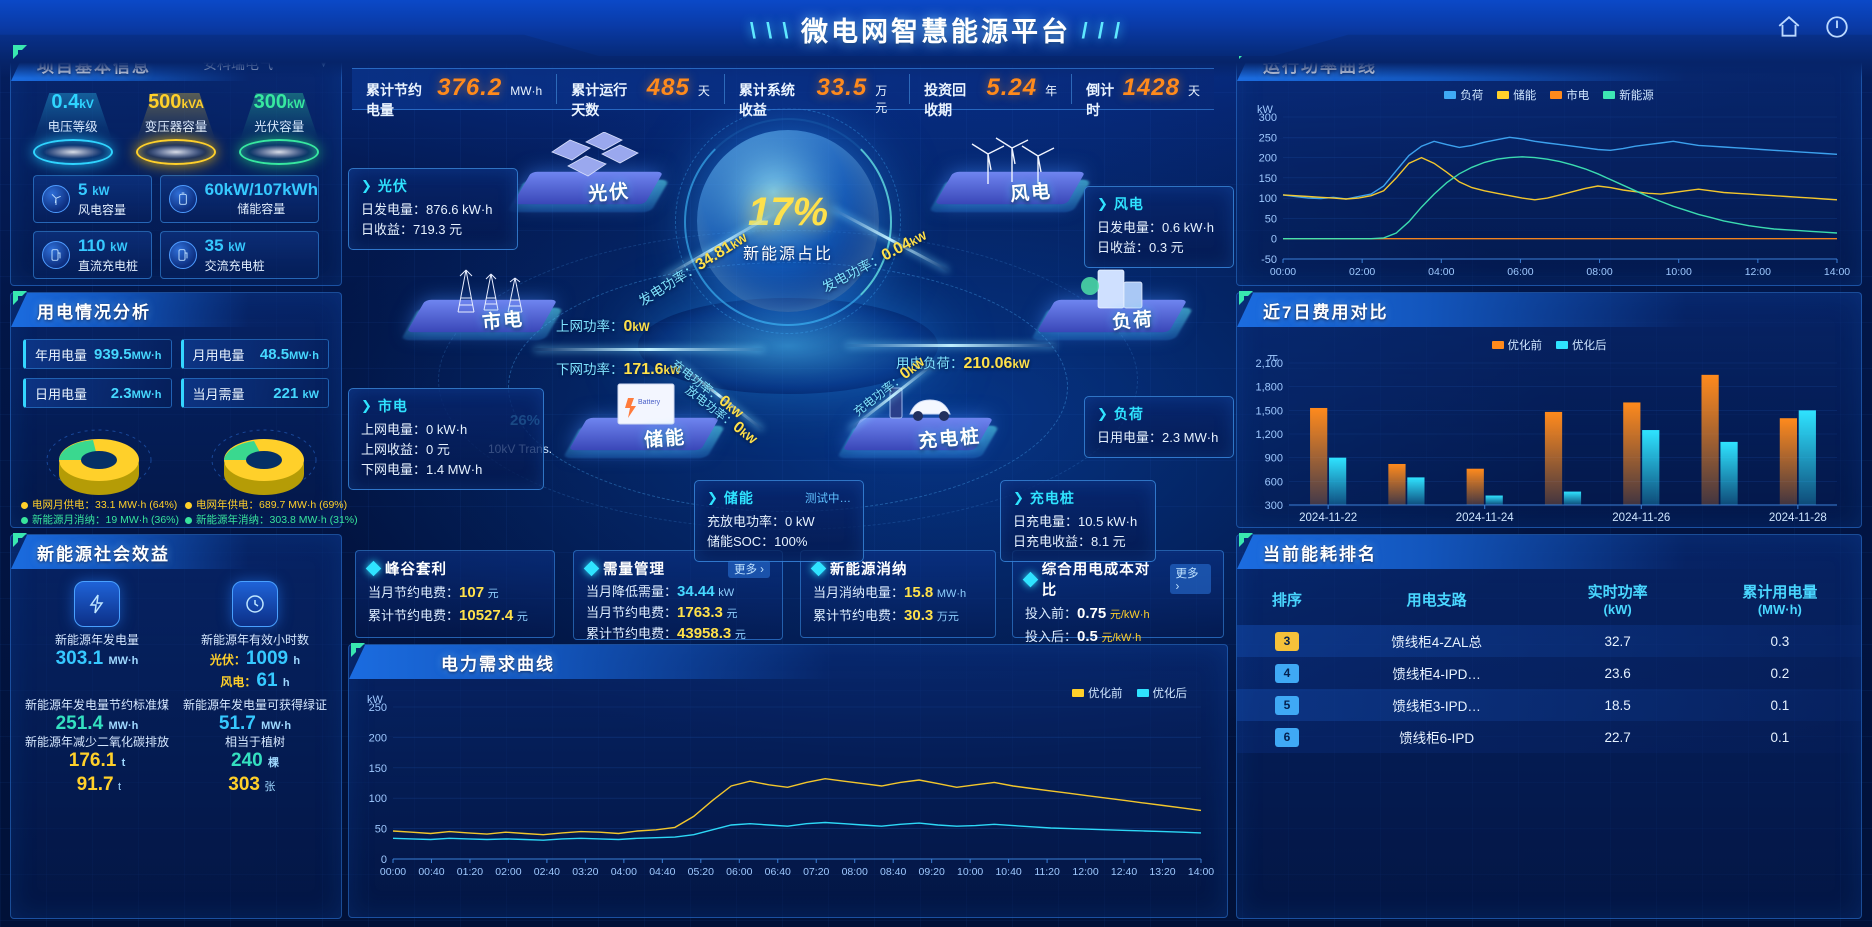 The image size is (1872, 927). What do you see at coordinates (1813, 29) in the screenshot?
I see `header-actions` at bounding box center [1813, 29].